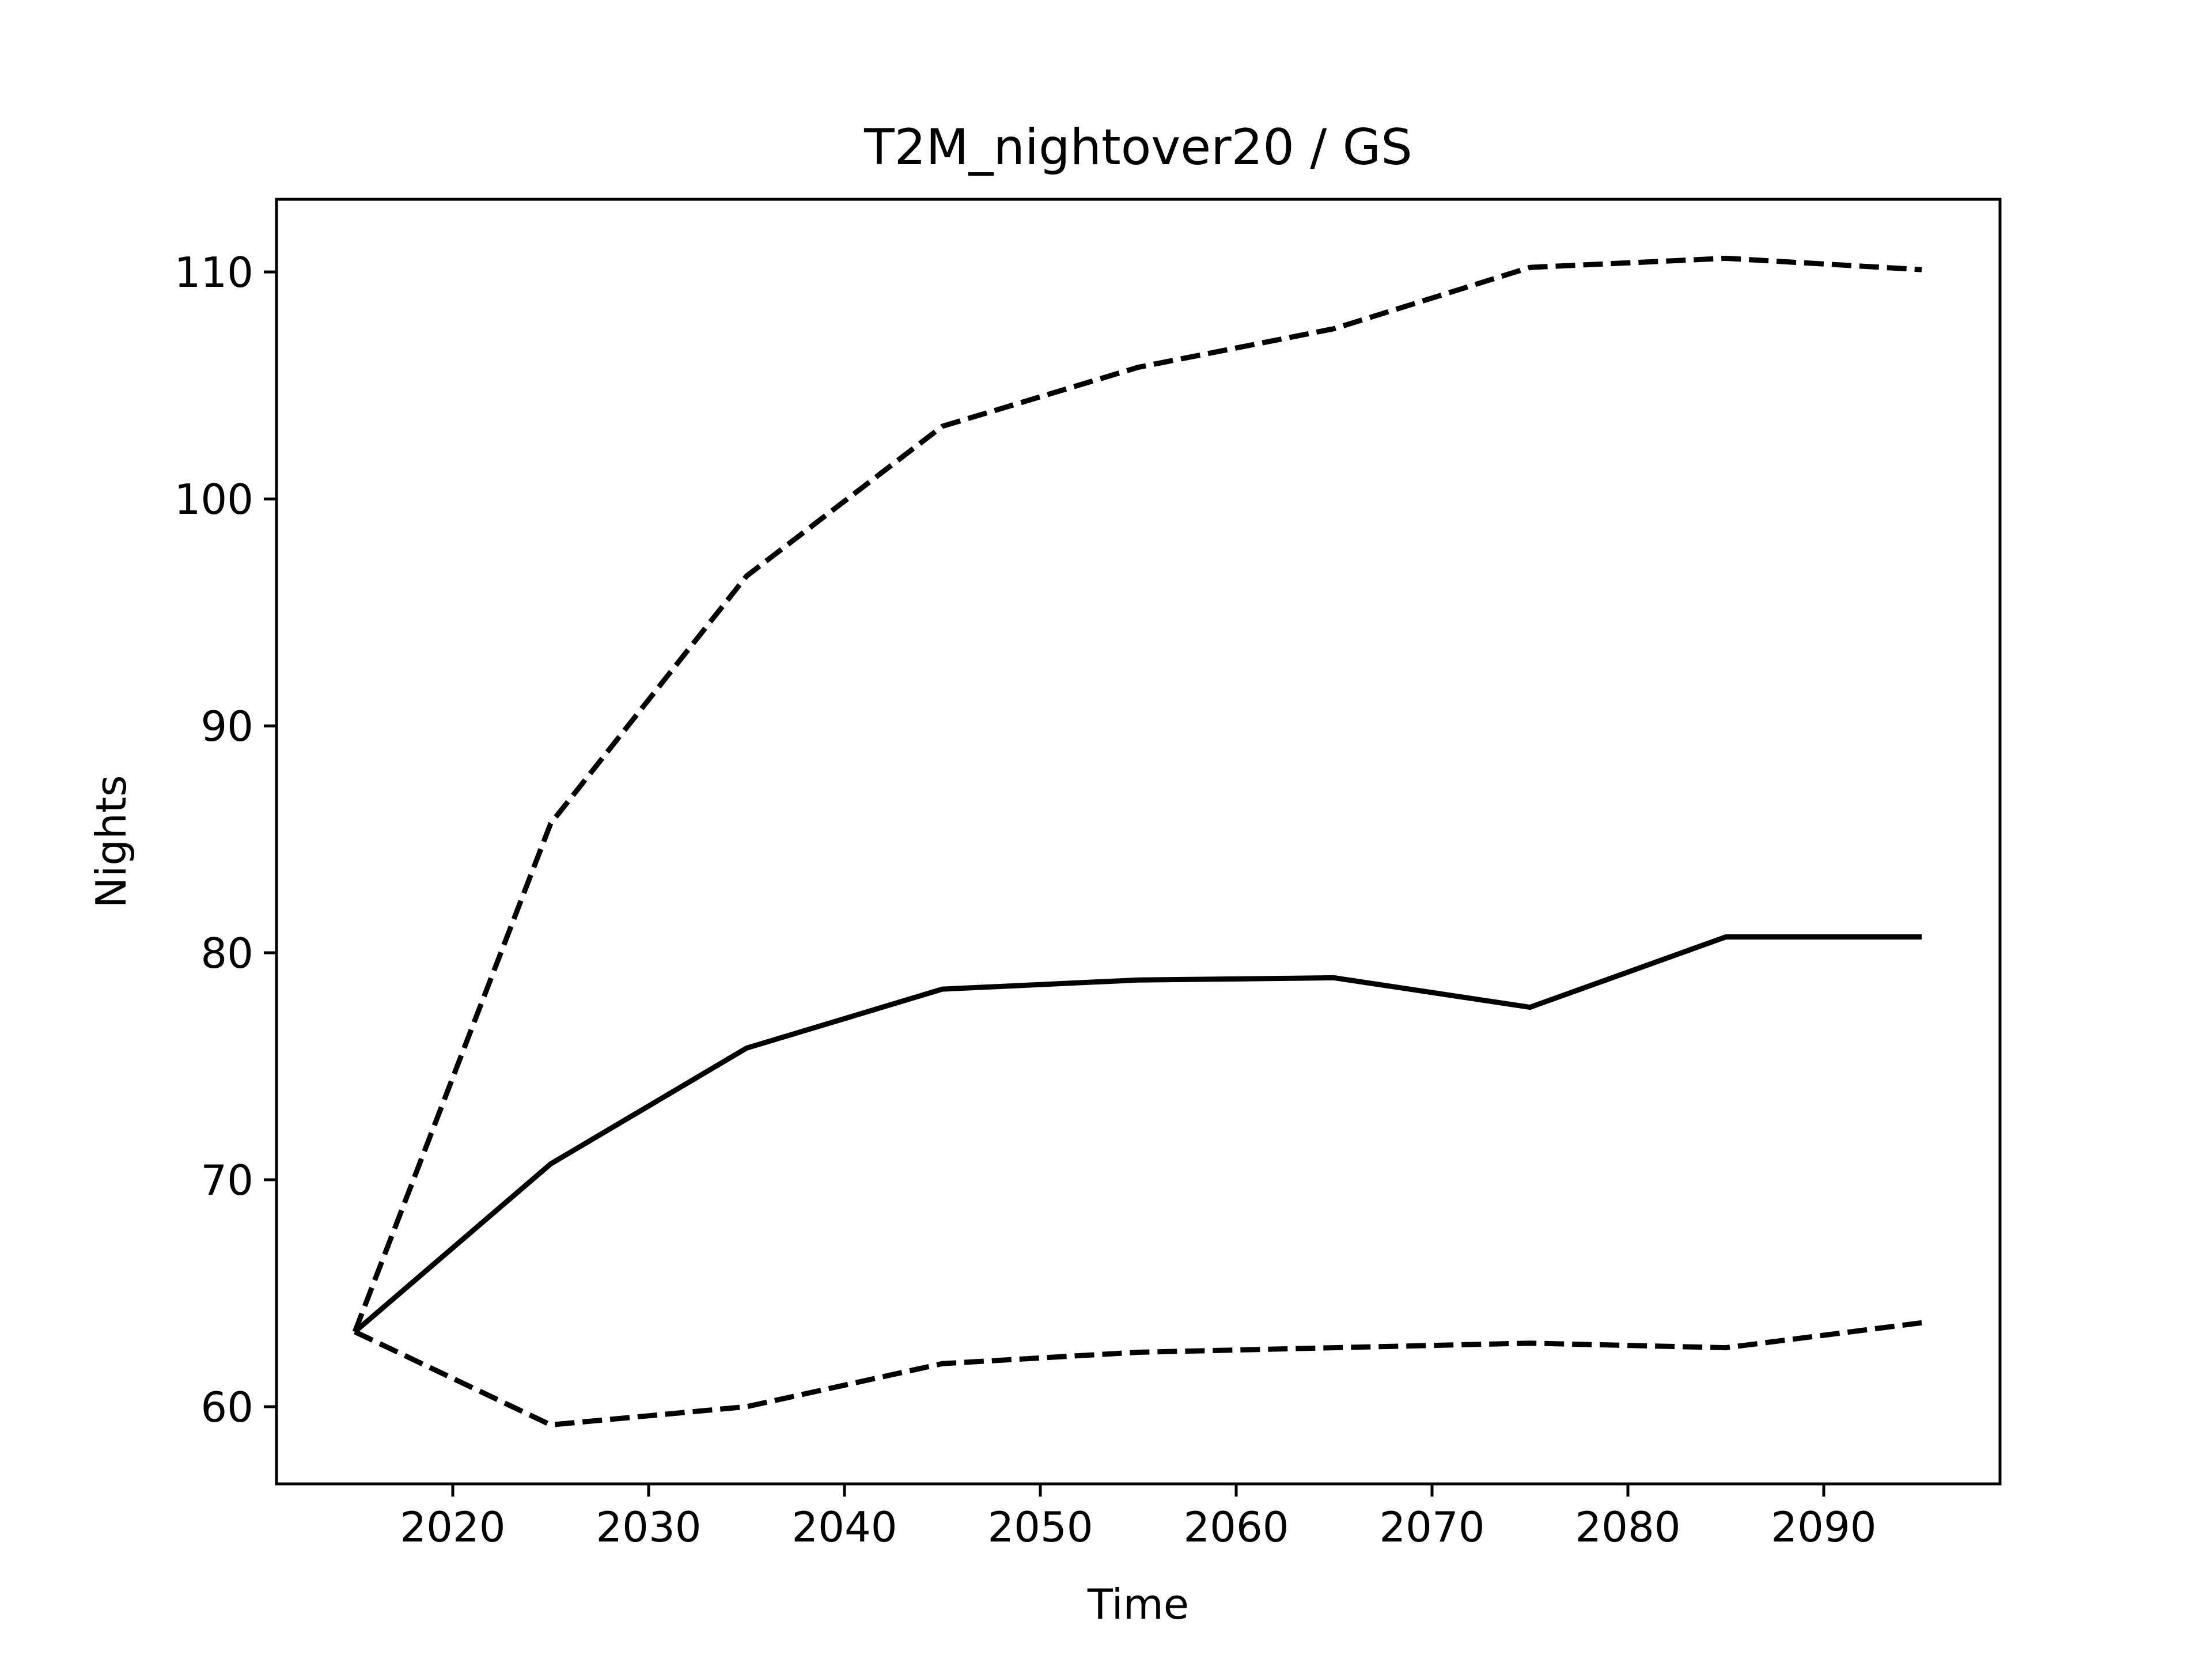 The width and height of the screenshot is (2212, 1659). I want to click on y-tick-label: 100, so click(214, 499).